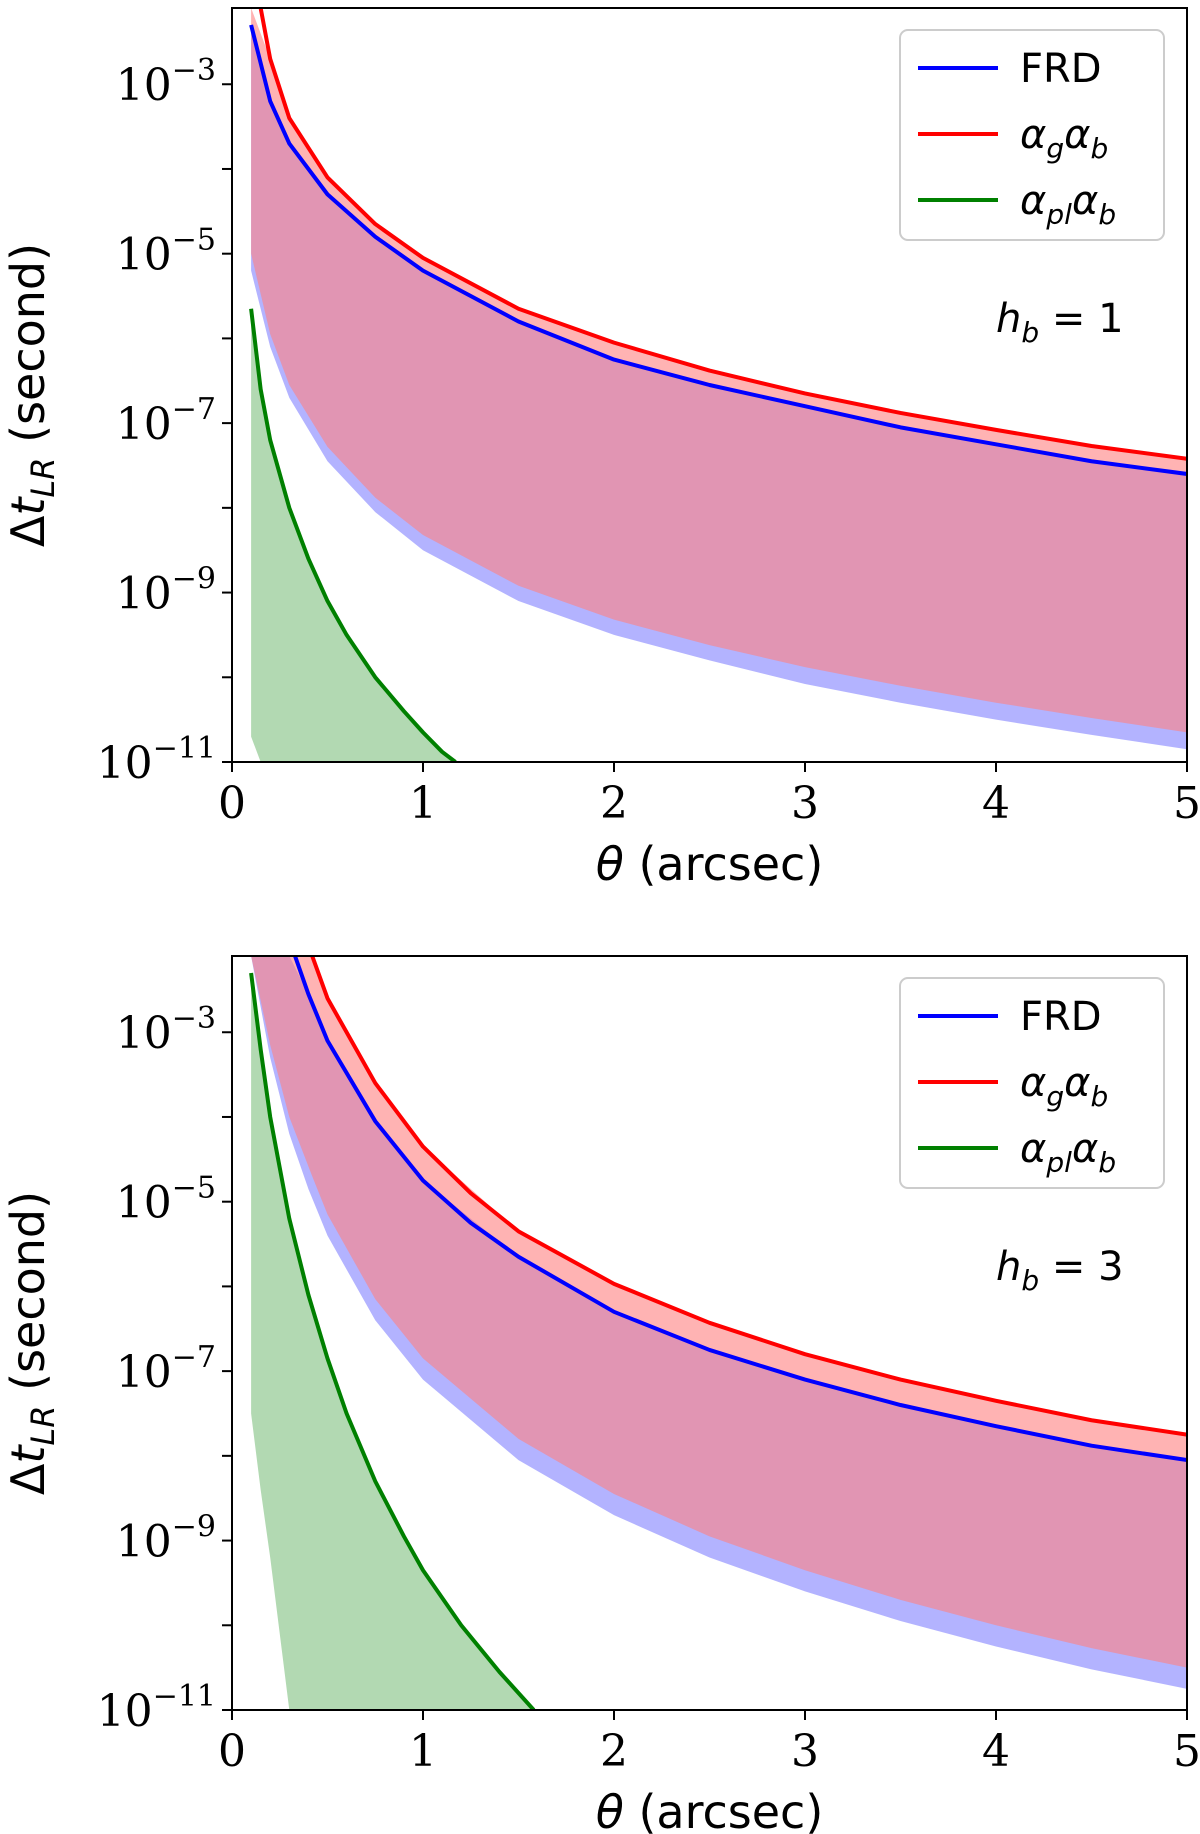  Describe the element at coordinates (1060, 1270) in the screenshot. I see `annotation: hb = 3` at that location.